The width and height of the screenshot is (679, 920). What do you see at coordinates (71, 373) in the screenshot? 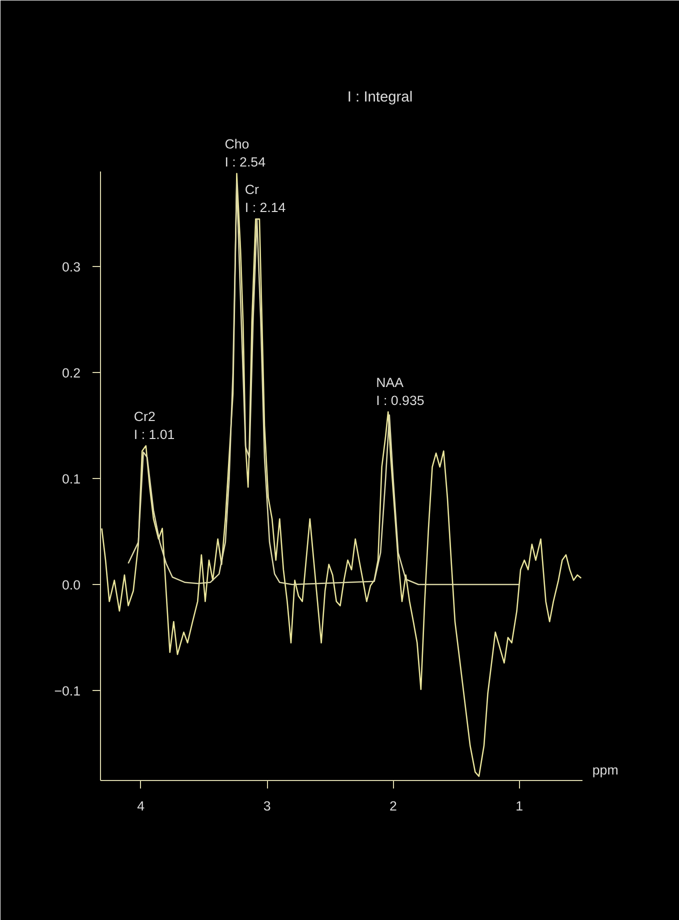
I see `y-tick-label: 0.2` at bounding box center [71, 373].